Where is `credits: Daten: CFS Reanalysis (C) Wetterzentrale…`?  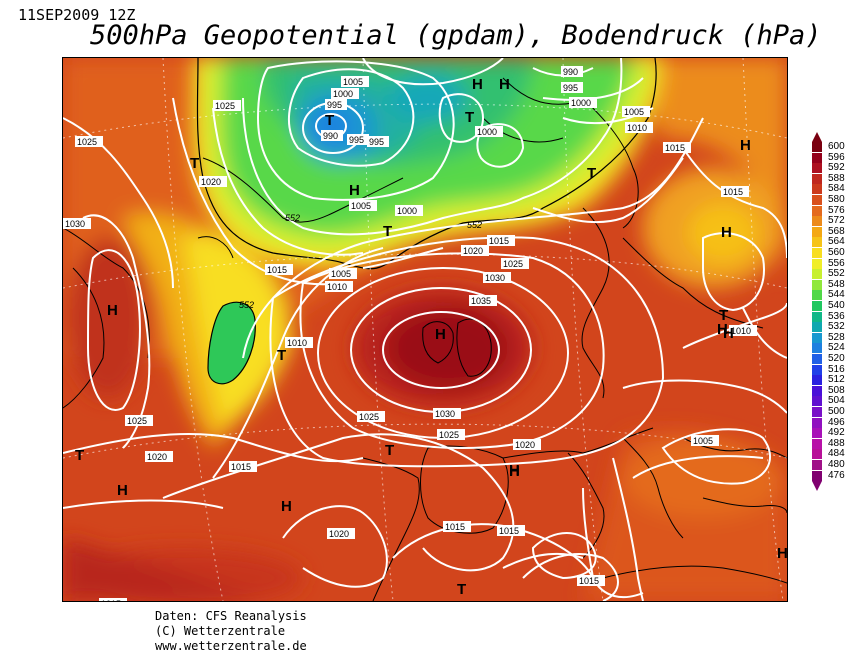 credits: Daten: CFS Reanalysis (C) Wetterzentrale… is located at coordinates (231, 631).